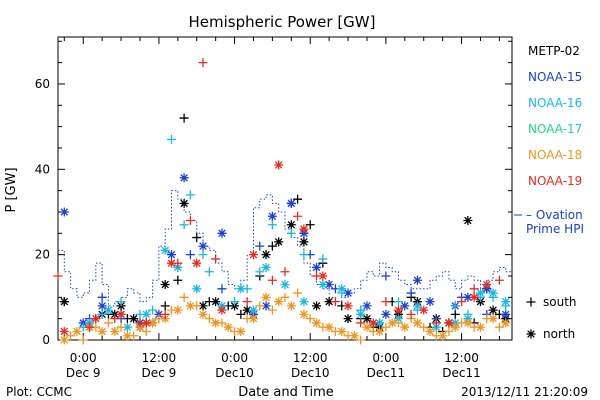 This screenshot has height=400, width=600. I want to click on plot-timestamp: 2013/12/11 21:20:09, so click(524, 392).